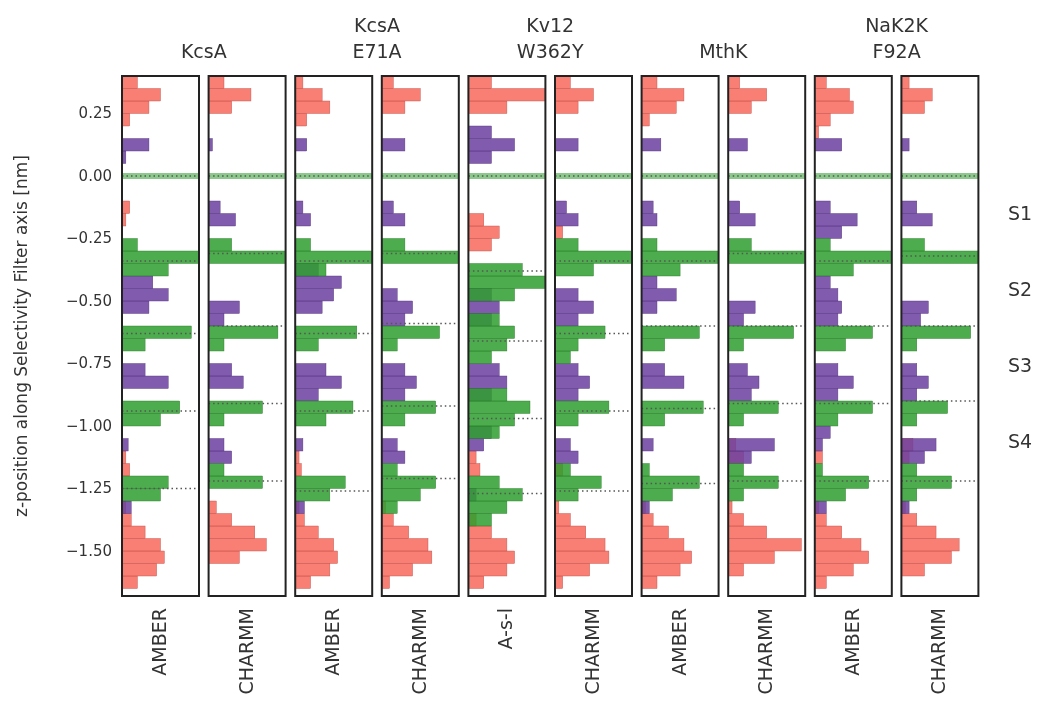 This screenshot has height=715, width=1041. I want to click on chart-title: MthK, so click(724, 51).